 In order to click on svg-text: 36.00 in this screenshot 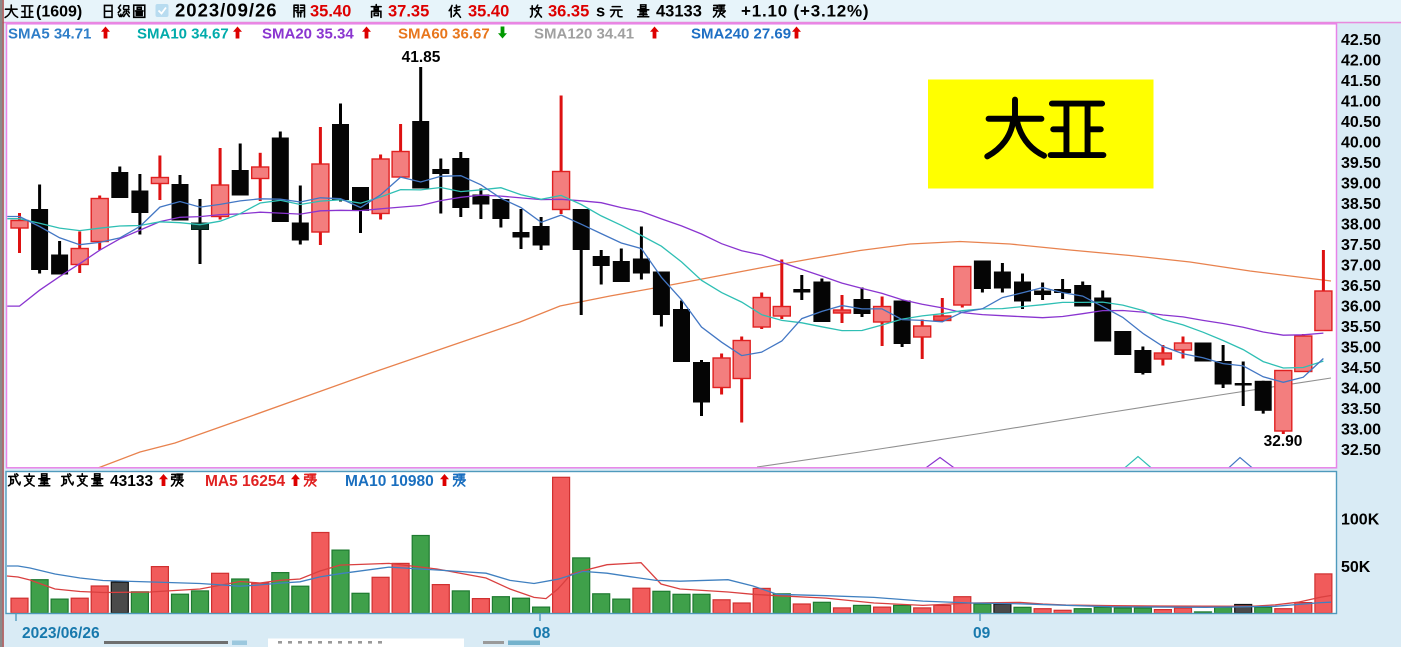, I will do `click(1361, 307)`.